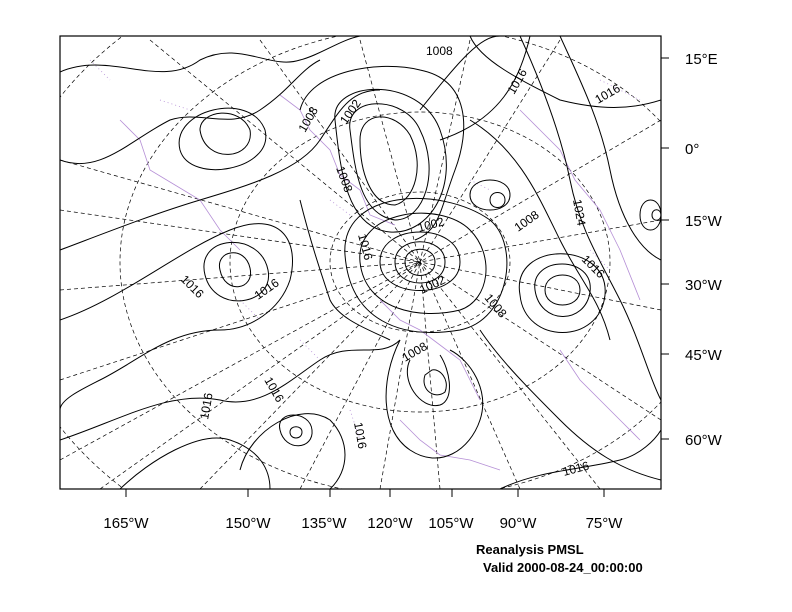 The height and width of the screenshot is (612, 792). Describe the element at coordinates (390, 523) in the screenshot. I see `bottom-axis-label: 120°W` at that location.